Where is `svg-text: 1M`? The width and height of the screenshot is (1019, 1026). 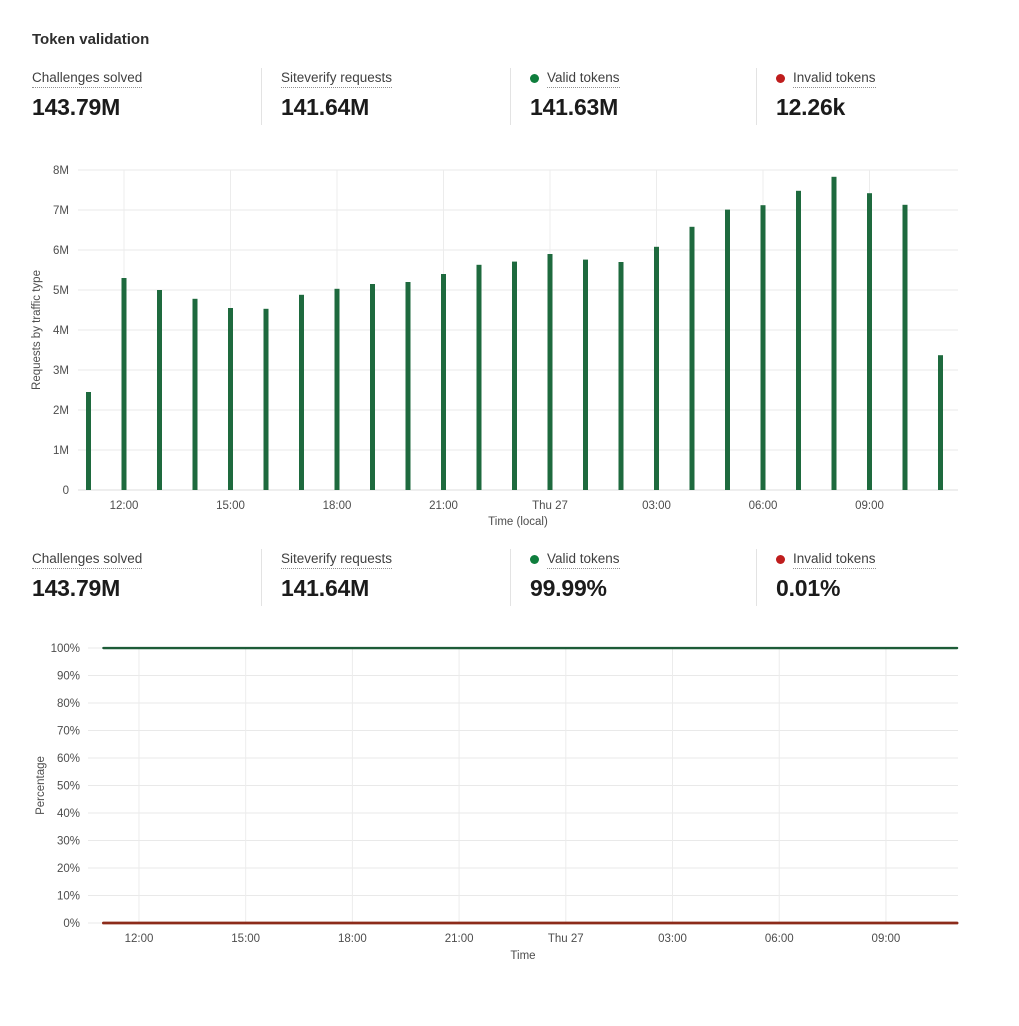
svg-text: 1M is located at coordinates (61, 451).